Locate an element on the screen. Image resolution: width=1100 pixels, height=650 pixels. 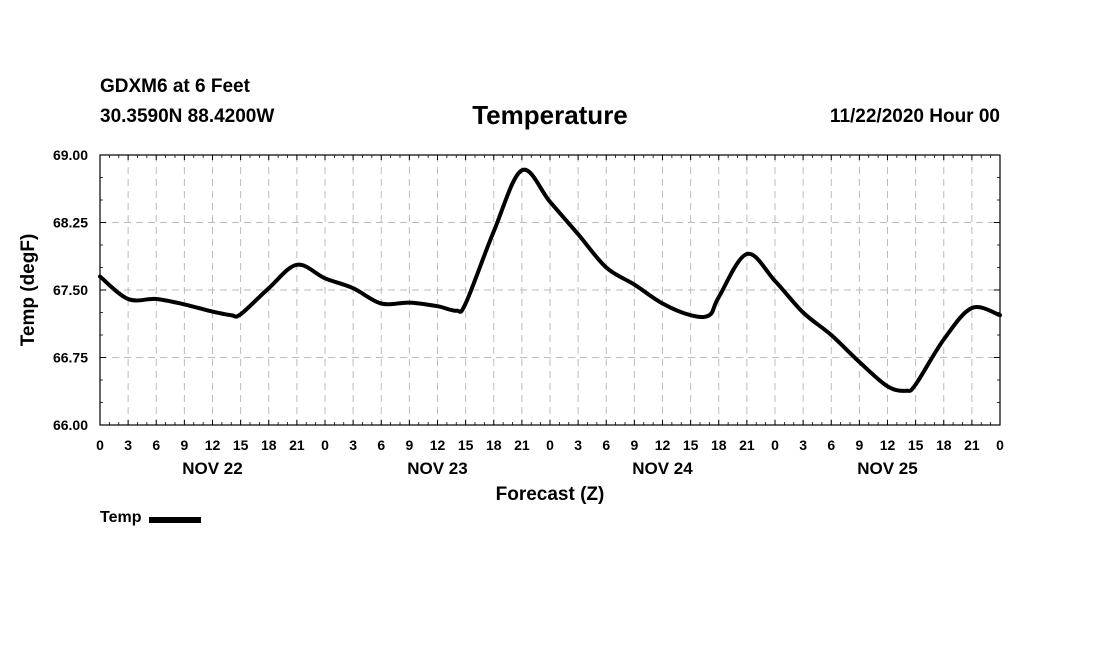
day-label: NOV 23 is located at coordinates (437, 468).